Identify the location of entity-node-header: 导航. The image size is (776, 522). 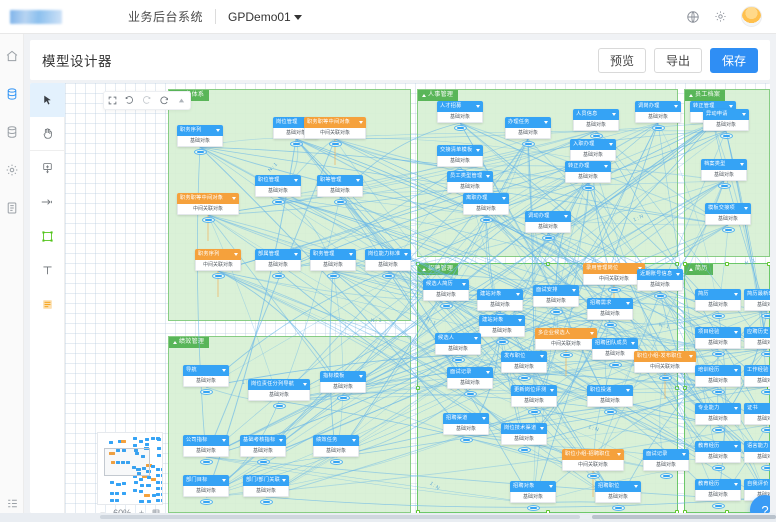
(206, 370).